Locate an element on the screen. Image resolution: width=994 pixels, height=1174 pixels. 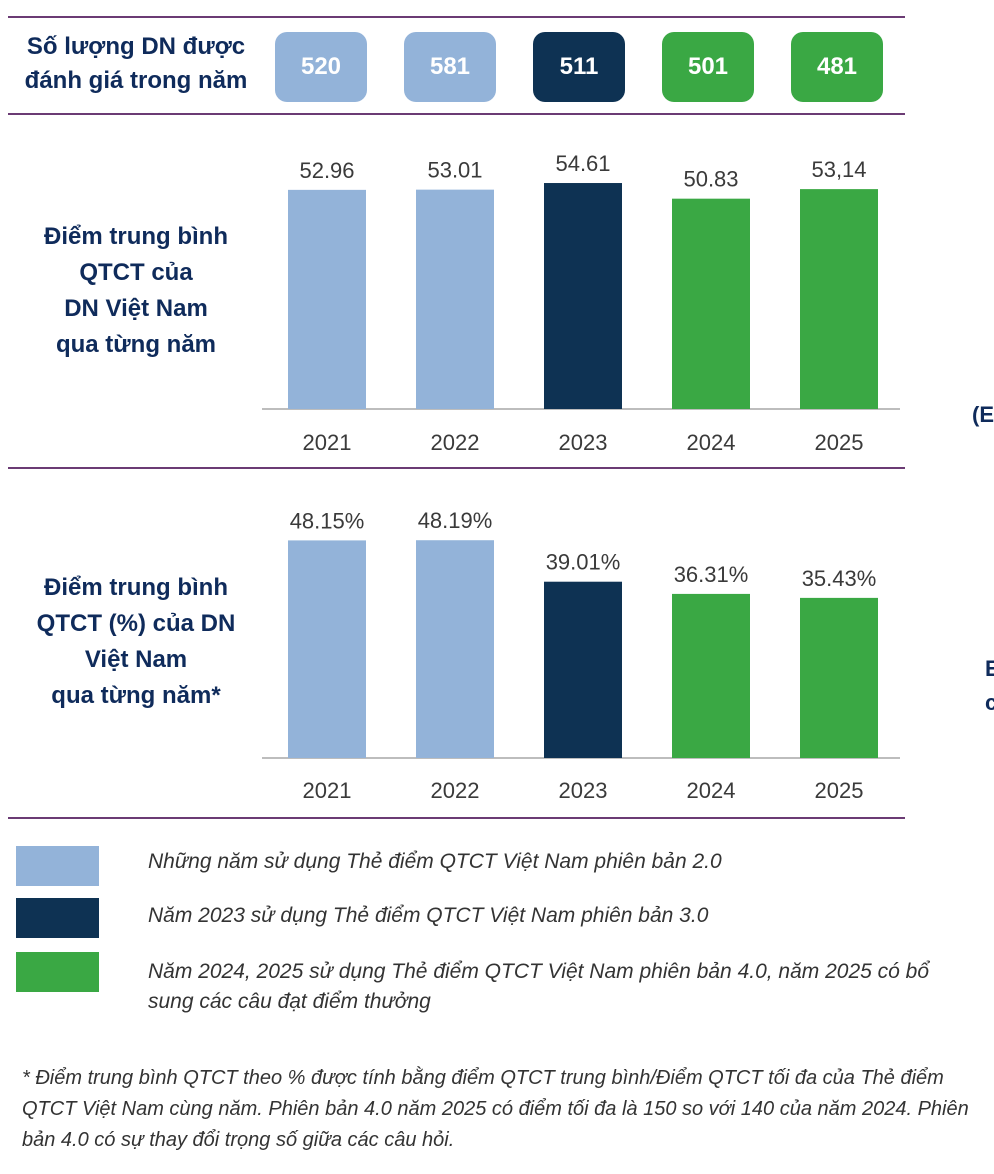
chart1-bar-2024 is located at coordinates (711, 303).